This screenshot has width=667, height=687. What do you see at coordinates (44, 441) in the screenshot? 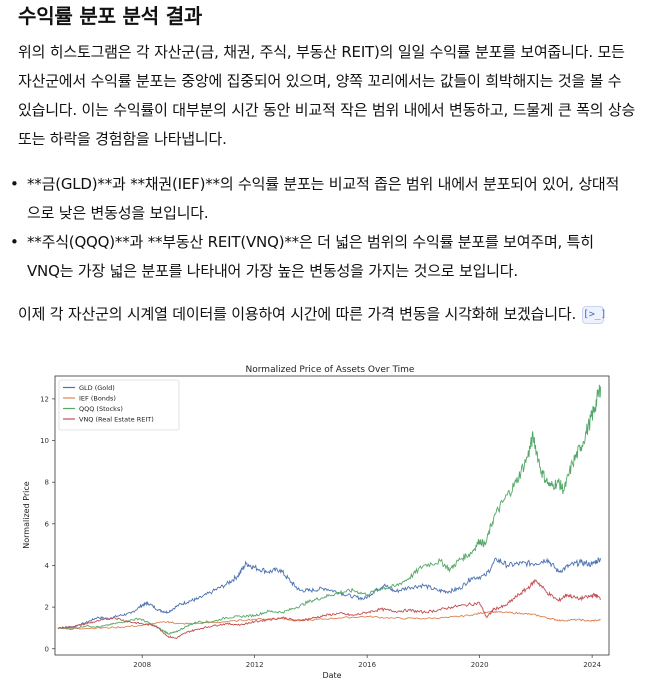
I see `y-tick-label: 10` at bounding box center [44, 441].